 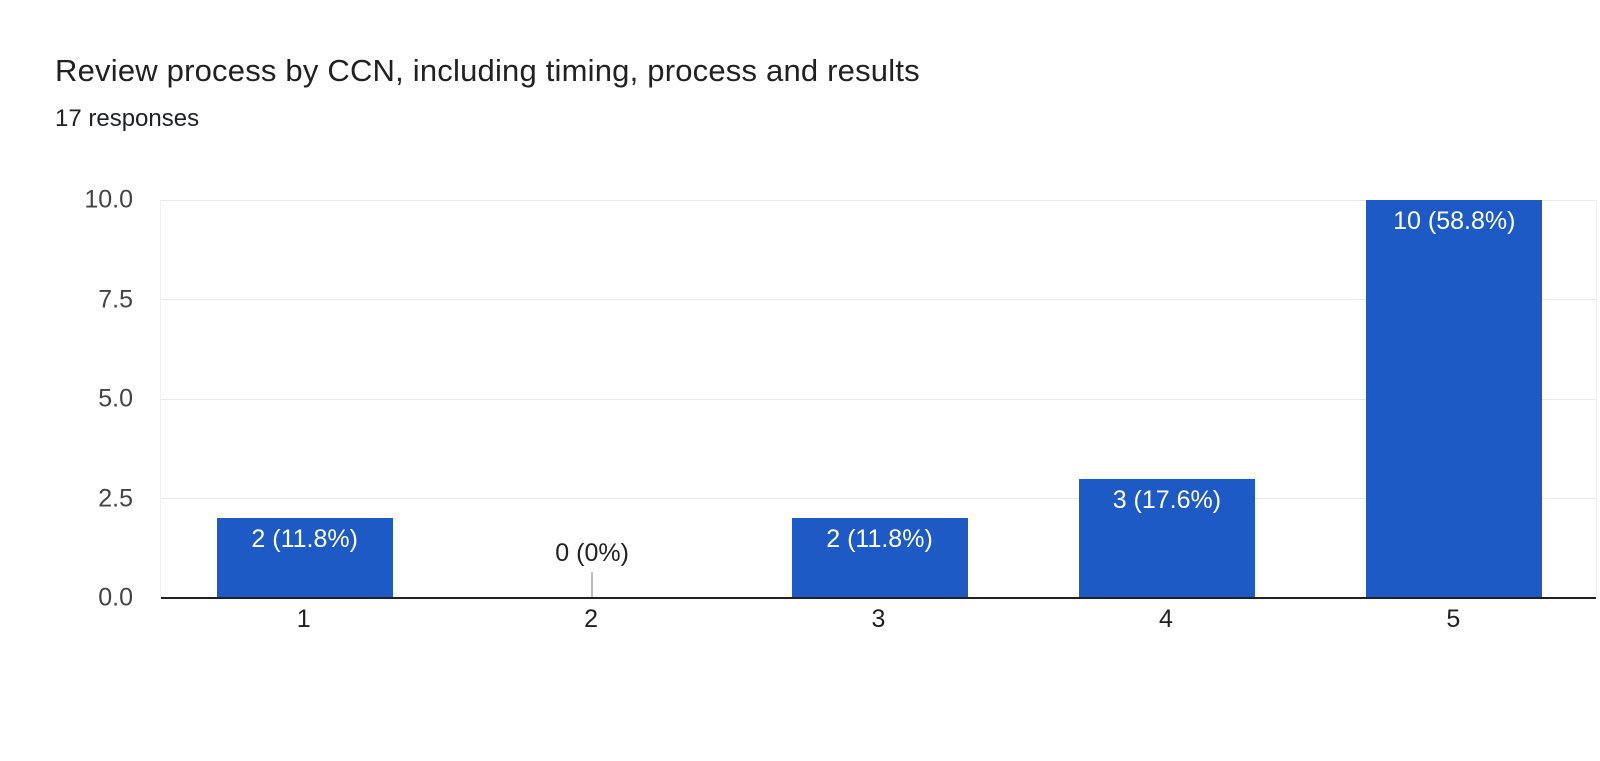 What do you see at coordinates (127, 118) in the screenshot?
I see `response-count: 17 responses` at bounding box center [127, 118].